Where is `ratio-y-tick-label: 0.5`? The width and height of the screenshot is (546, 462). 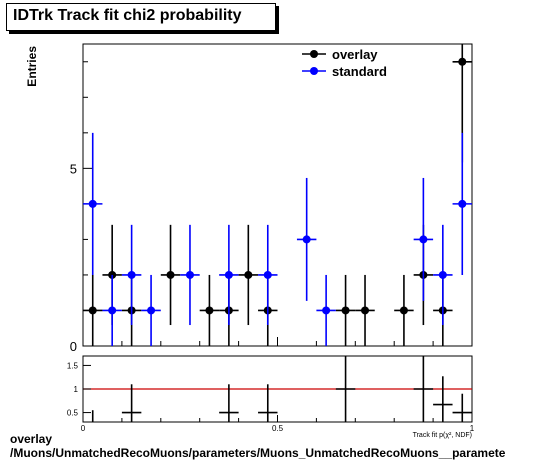 ratio-y-tick-label: 0.5 is located at coordinates (73, 413).